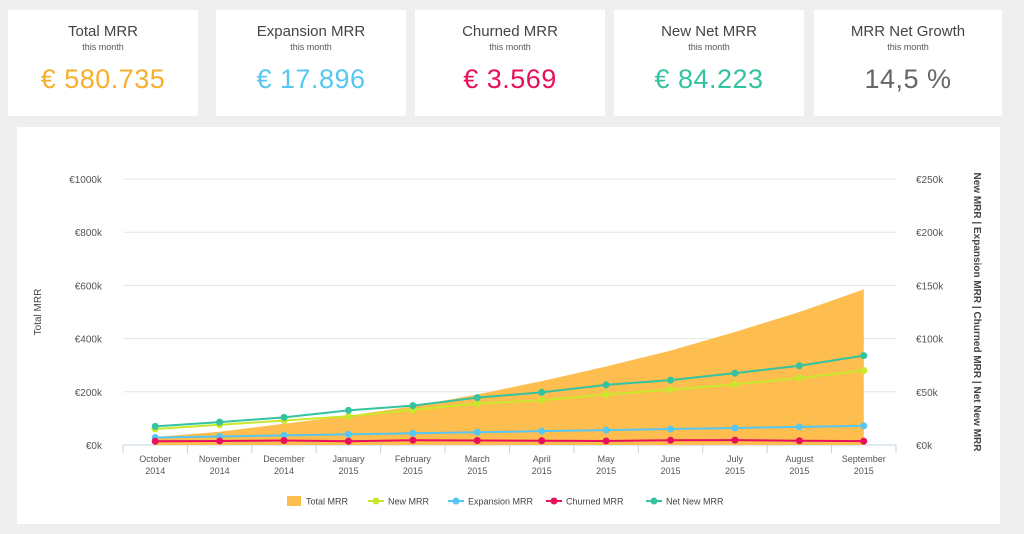 This screenshot has width=1024, height=534. I want to click on x-tick-label: January 2015, so click(348, 465).